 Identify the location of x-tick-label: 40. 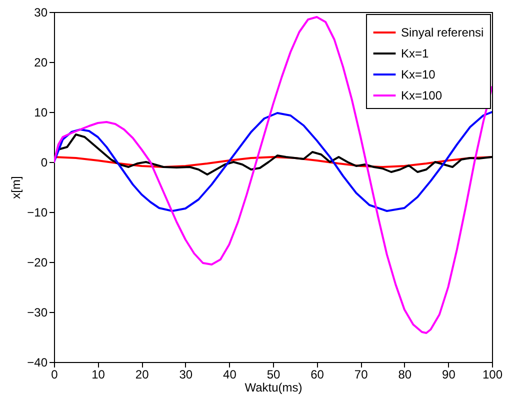
(230, 375).